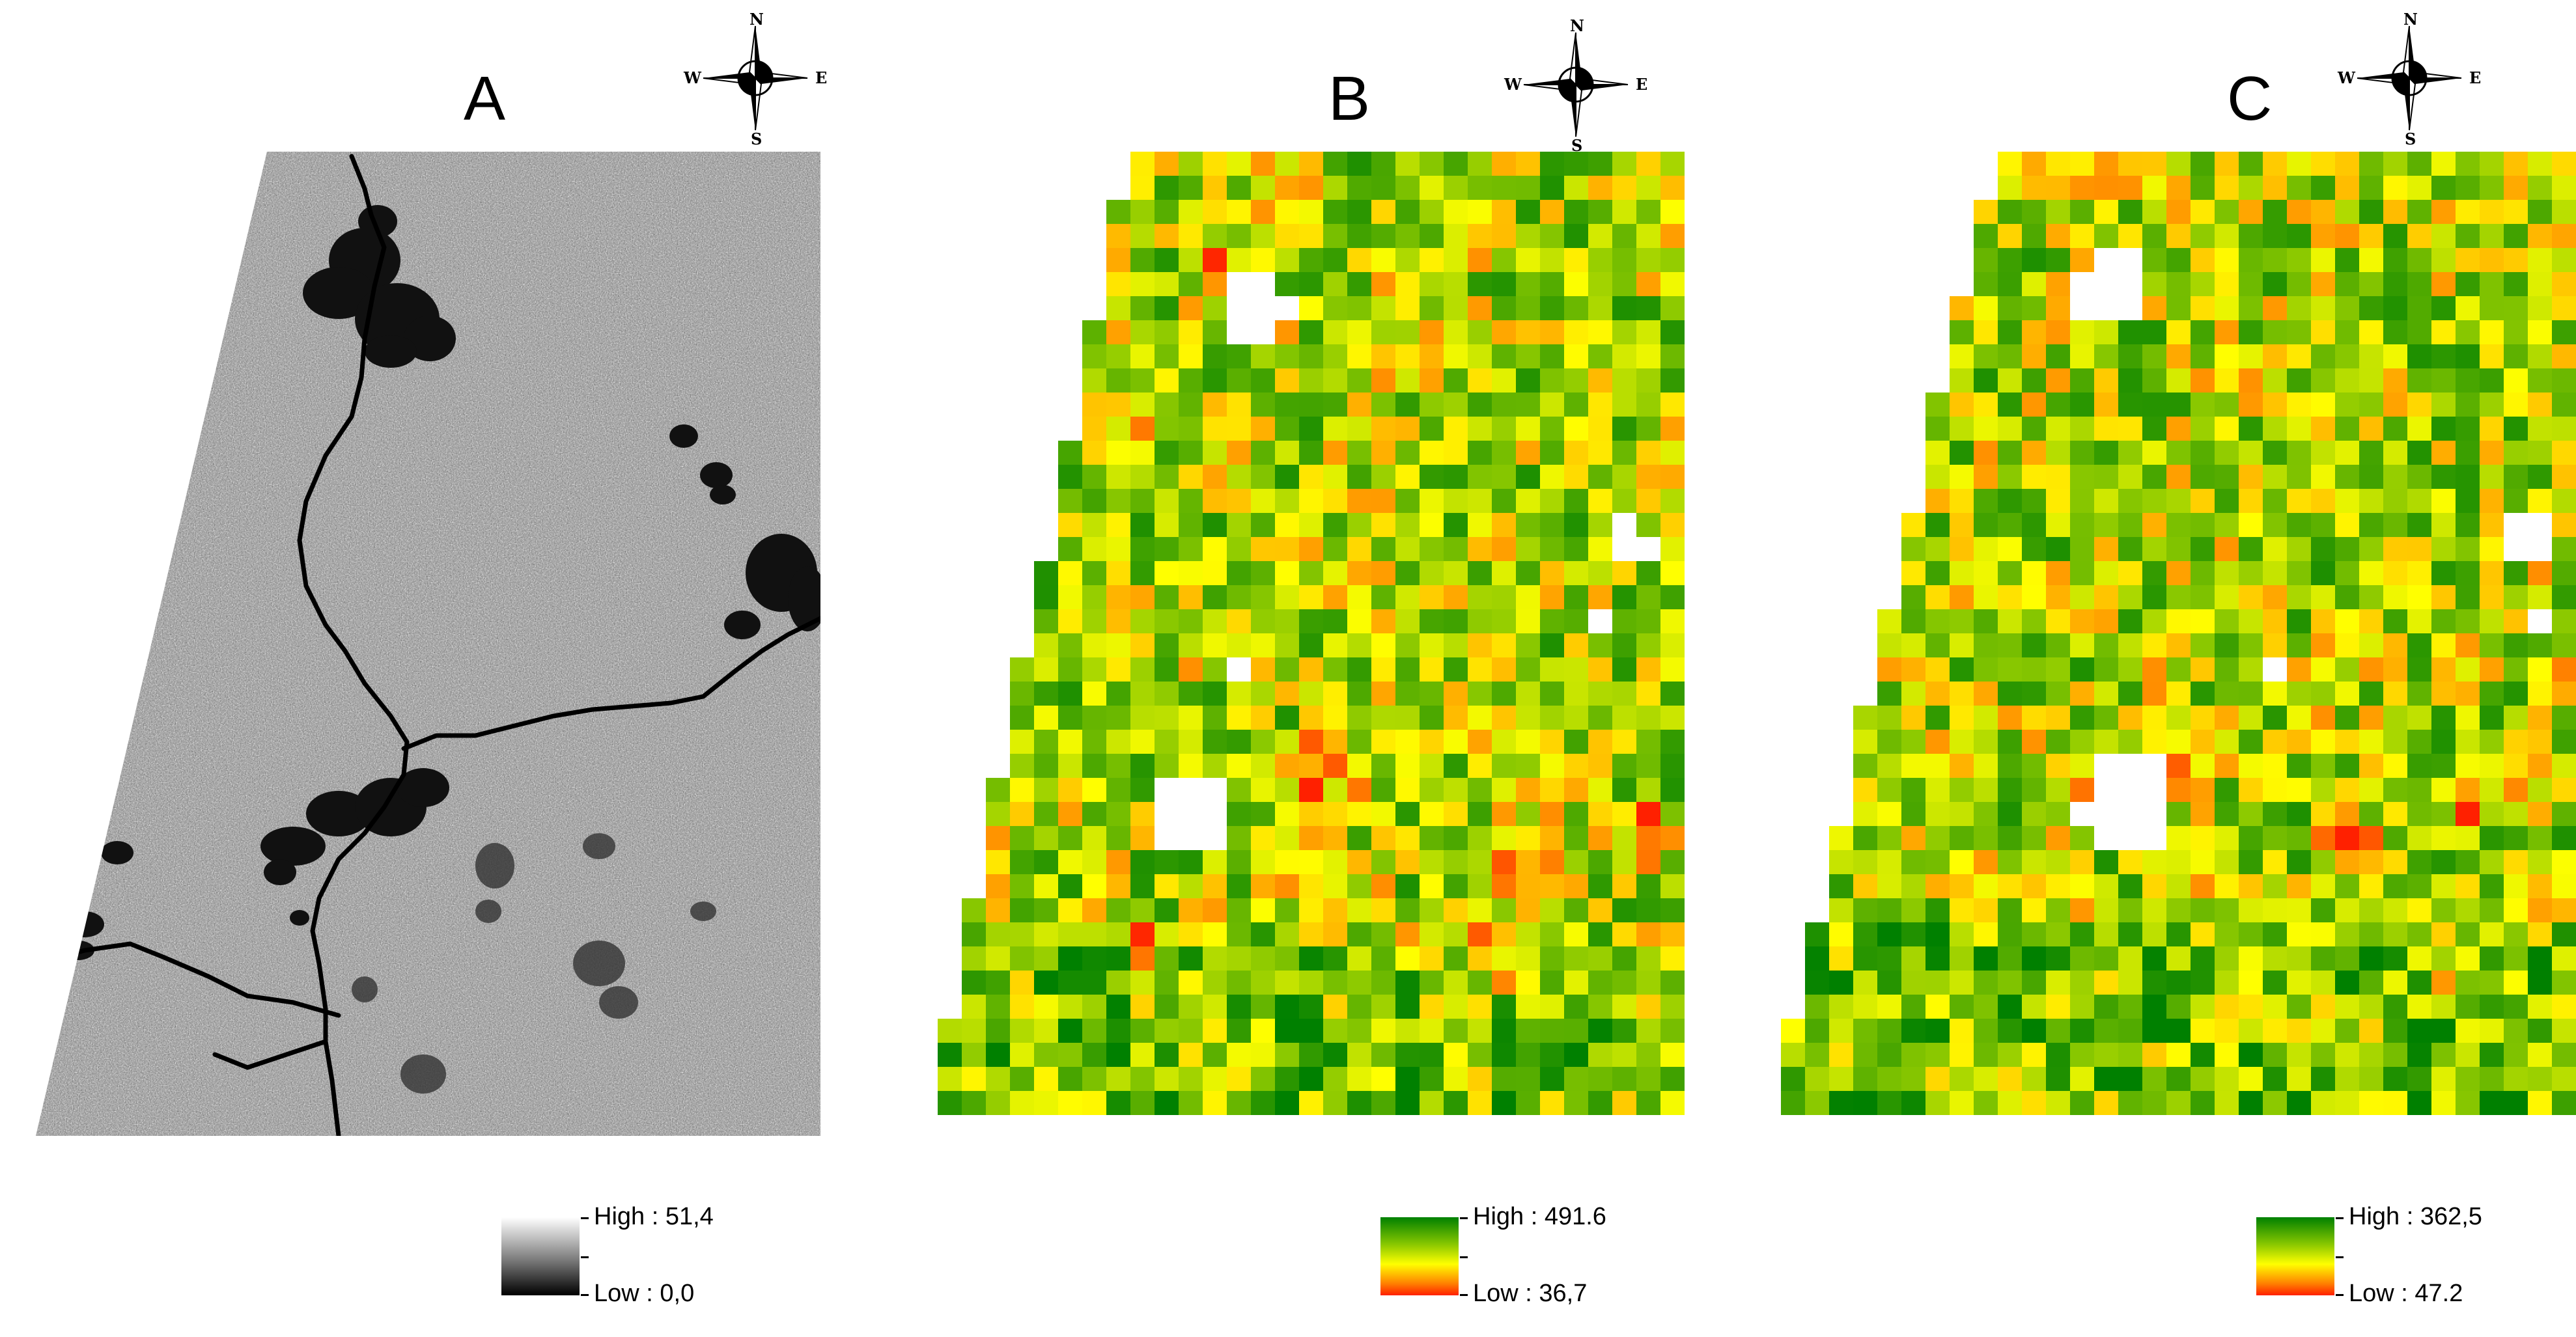  I want to click on compass-w: W, so click(693, 77).